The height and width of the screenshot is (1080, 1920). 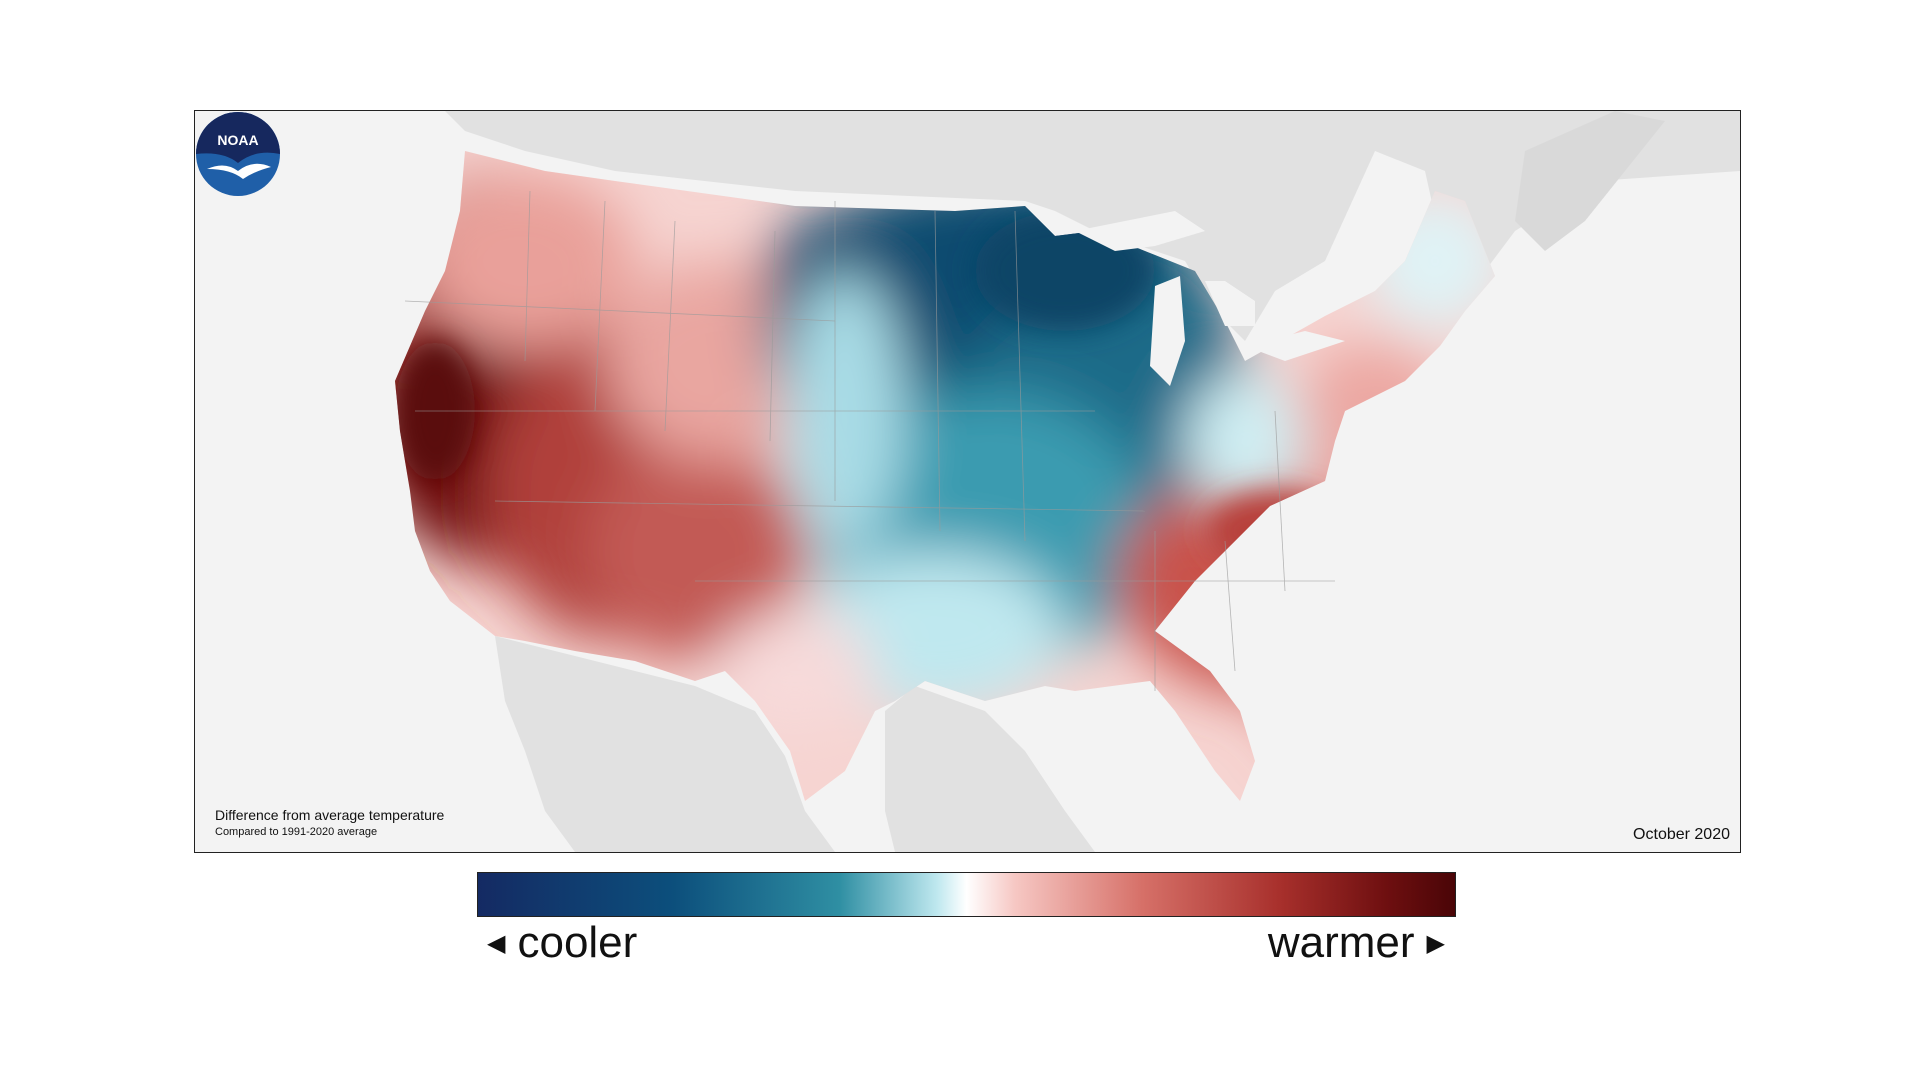 I want to click on caption-title: Difference from average temperature, so click(x=330, y=815).